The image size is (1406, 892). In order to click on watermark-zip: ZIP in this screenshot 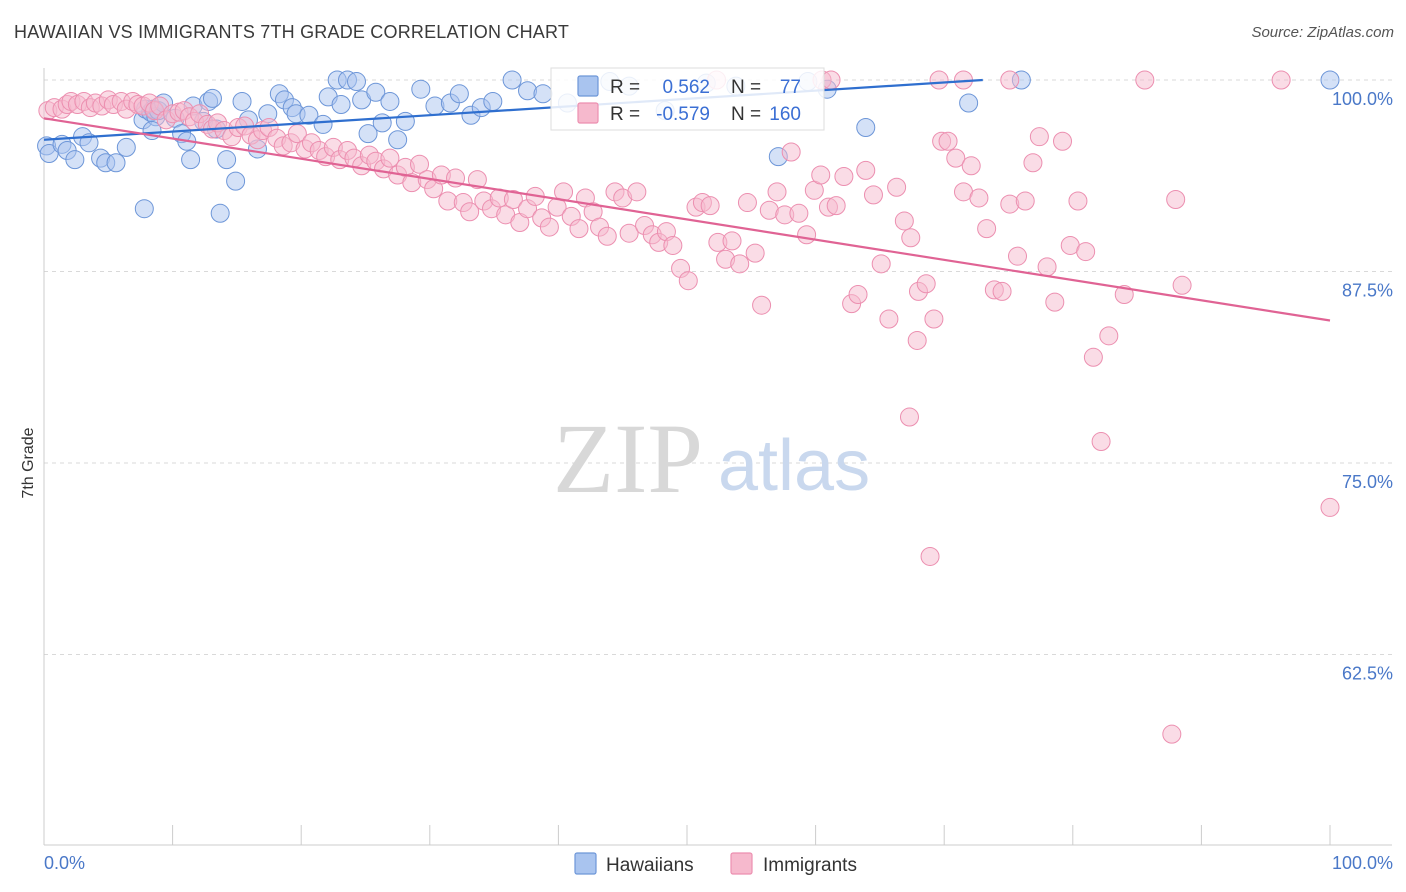, I will do `click(628, 458)`.